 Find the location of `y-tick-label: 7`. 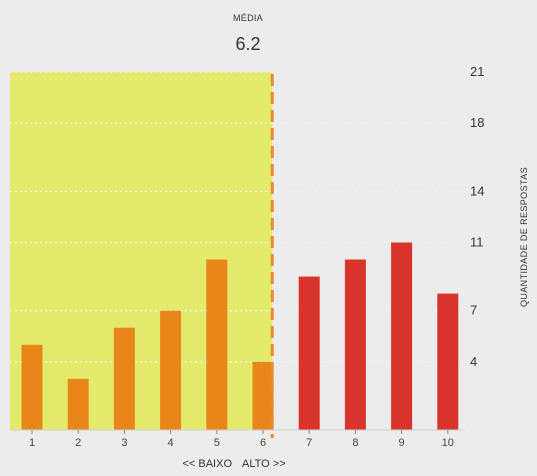

y-tick-label: 7 is located at coordinates (473, 310).